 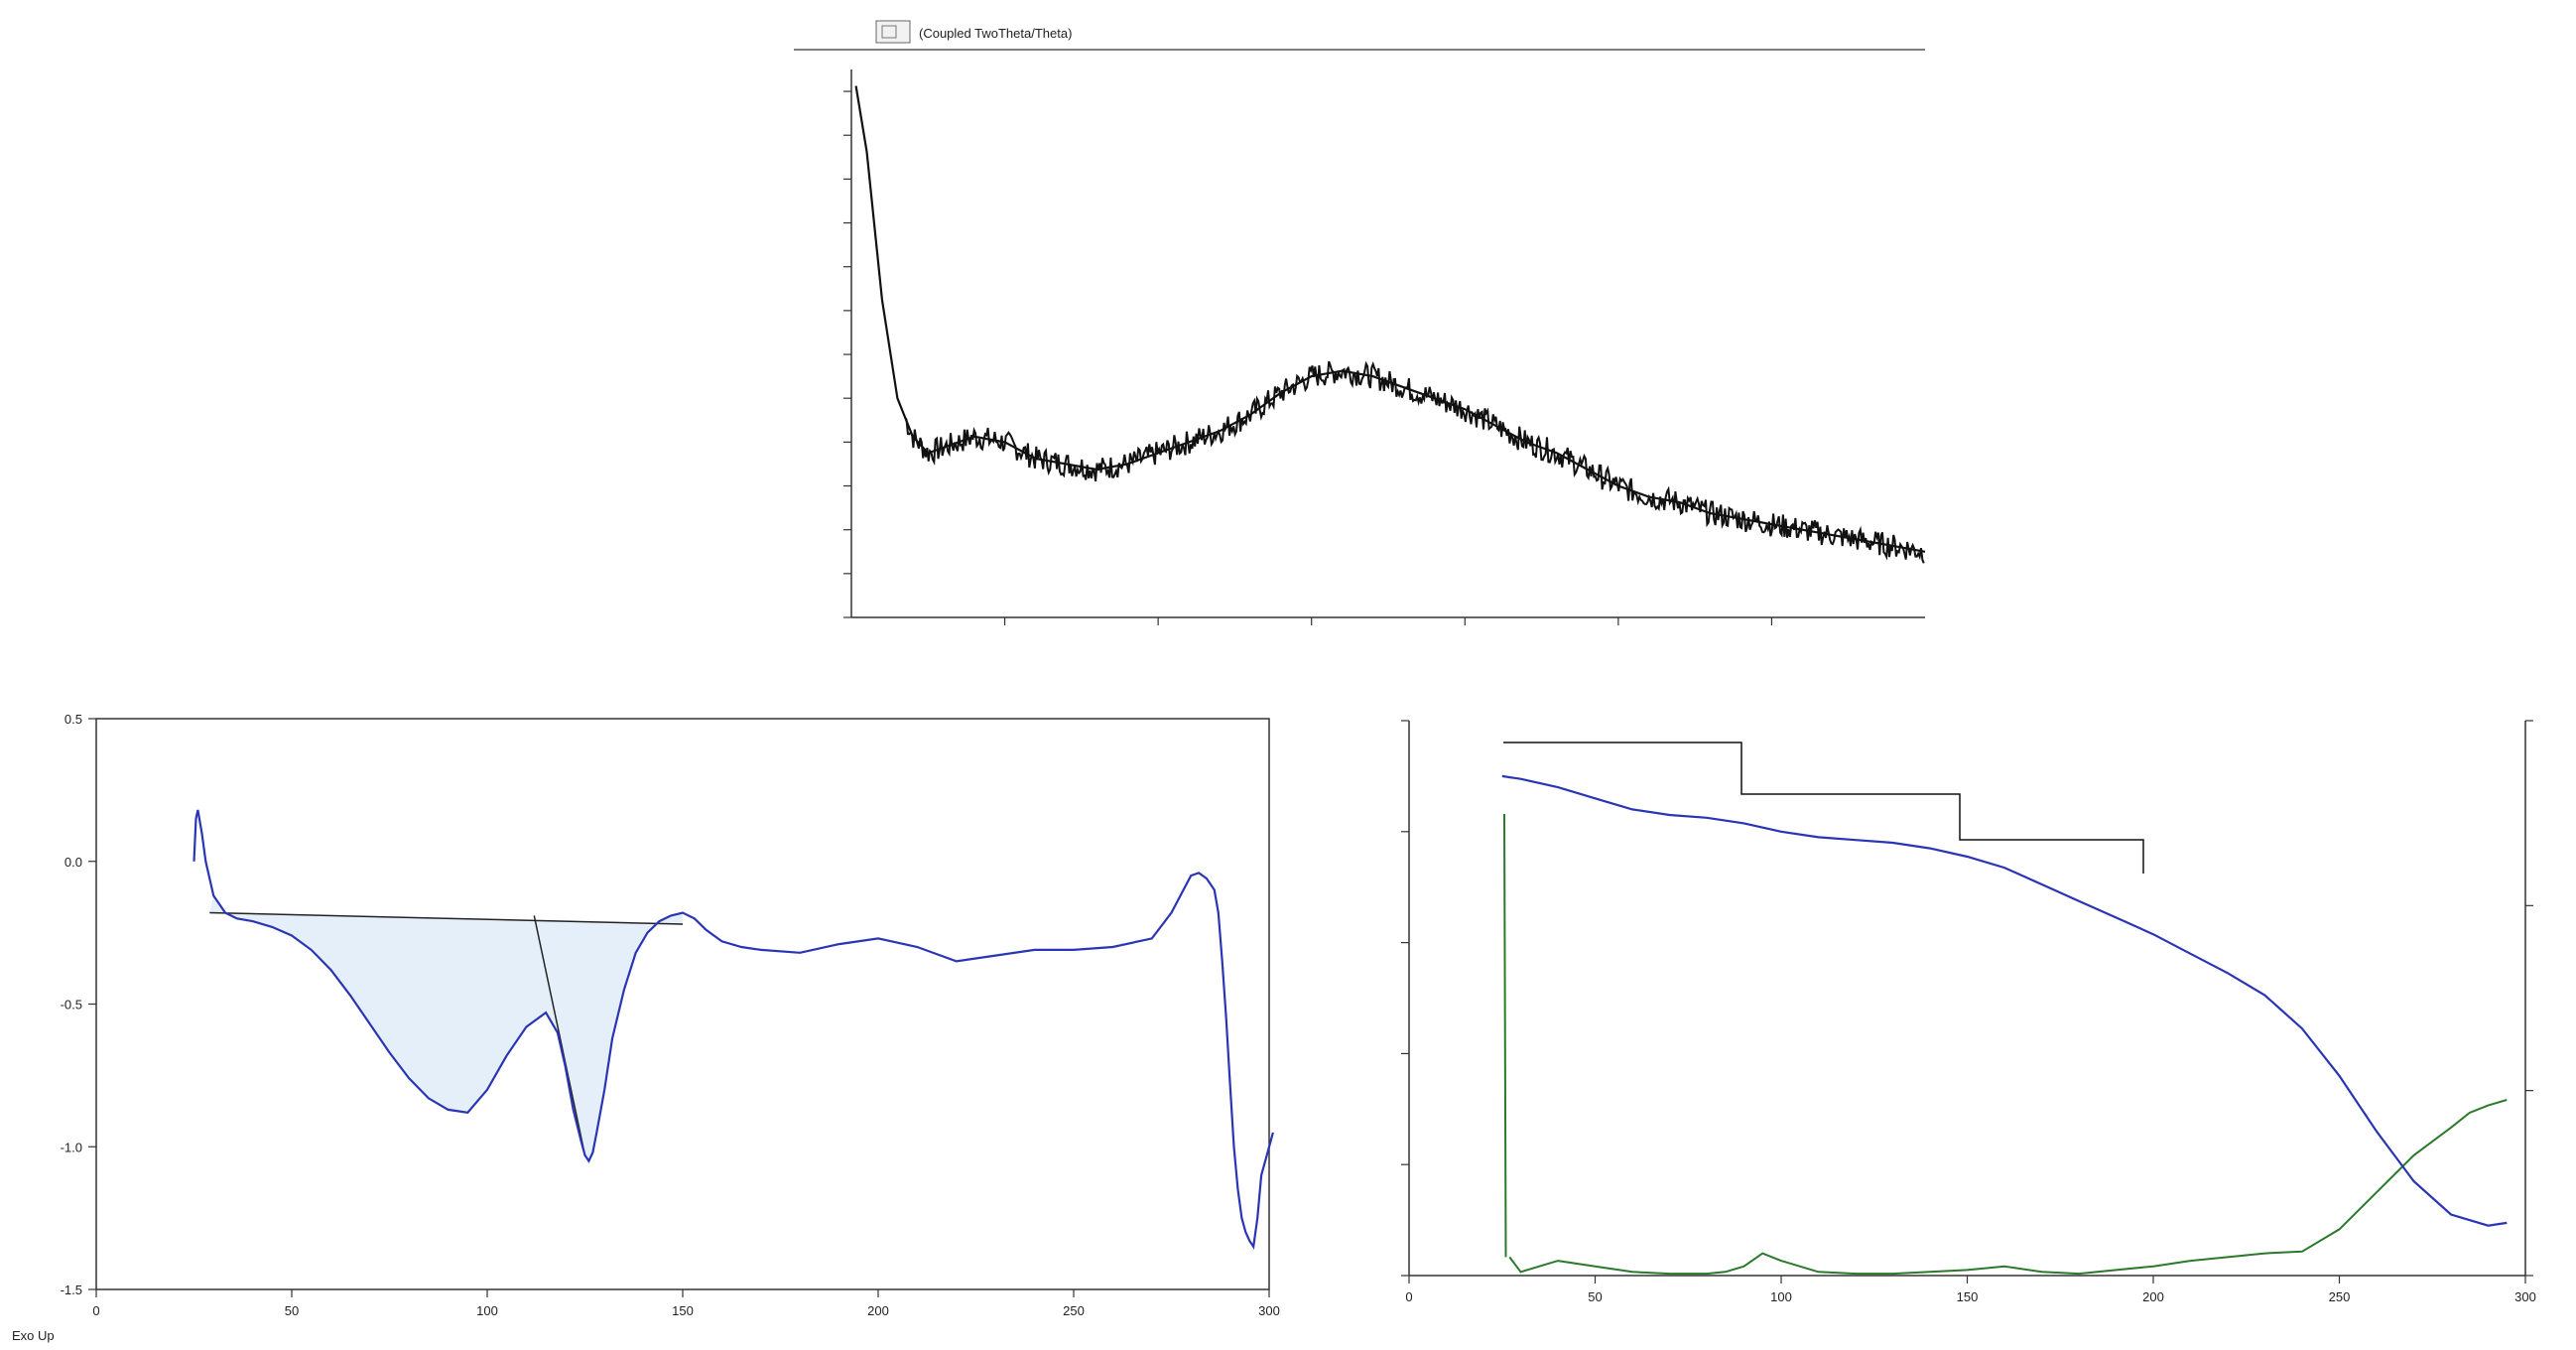 What do you see at coordinates (734, 1029) in the screenshot?
I see `dsc-series-line` at bounding box center [734, 1029].